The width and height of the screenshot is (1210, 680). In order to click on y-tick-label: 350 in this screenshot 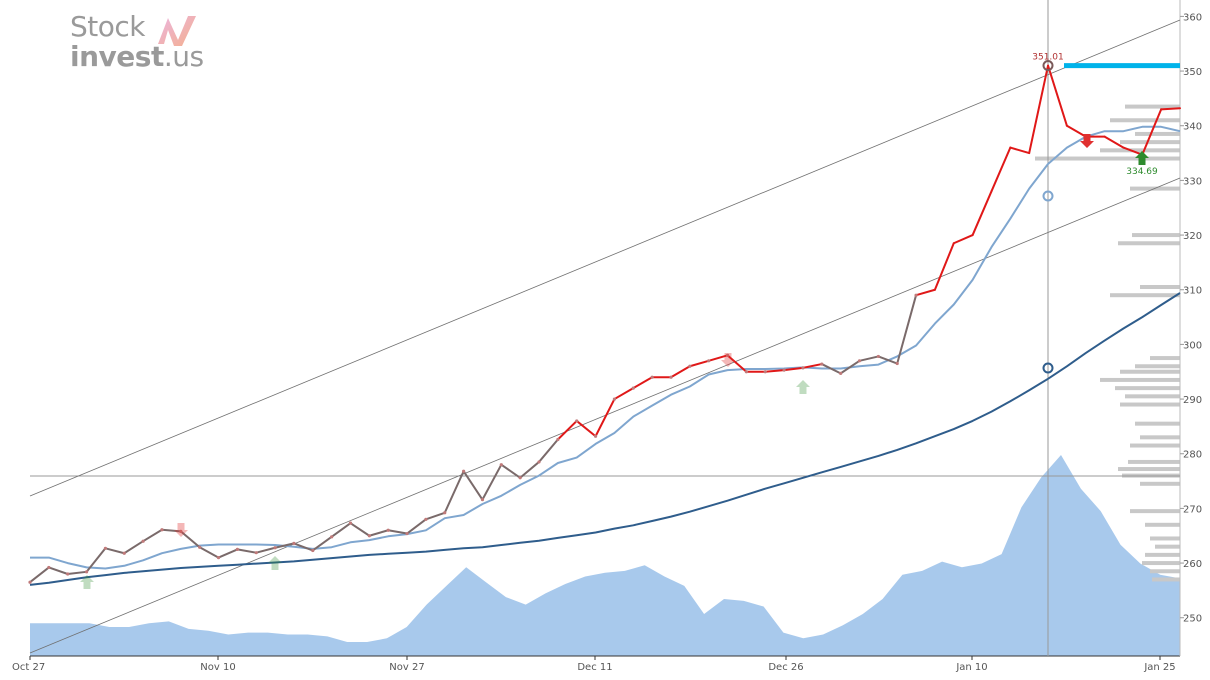, I will do `click(1192, 72)`.